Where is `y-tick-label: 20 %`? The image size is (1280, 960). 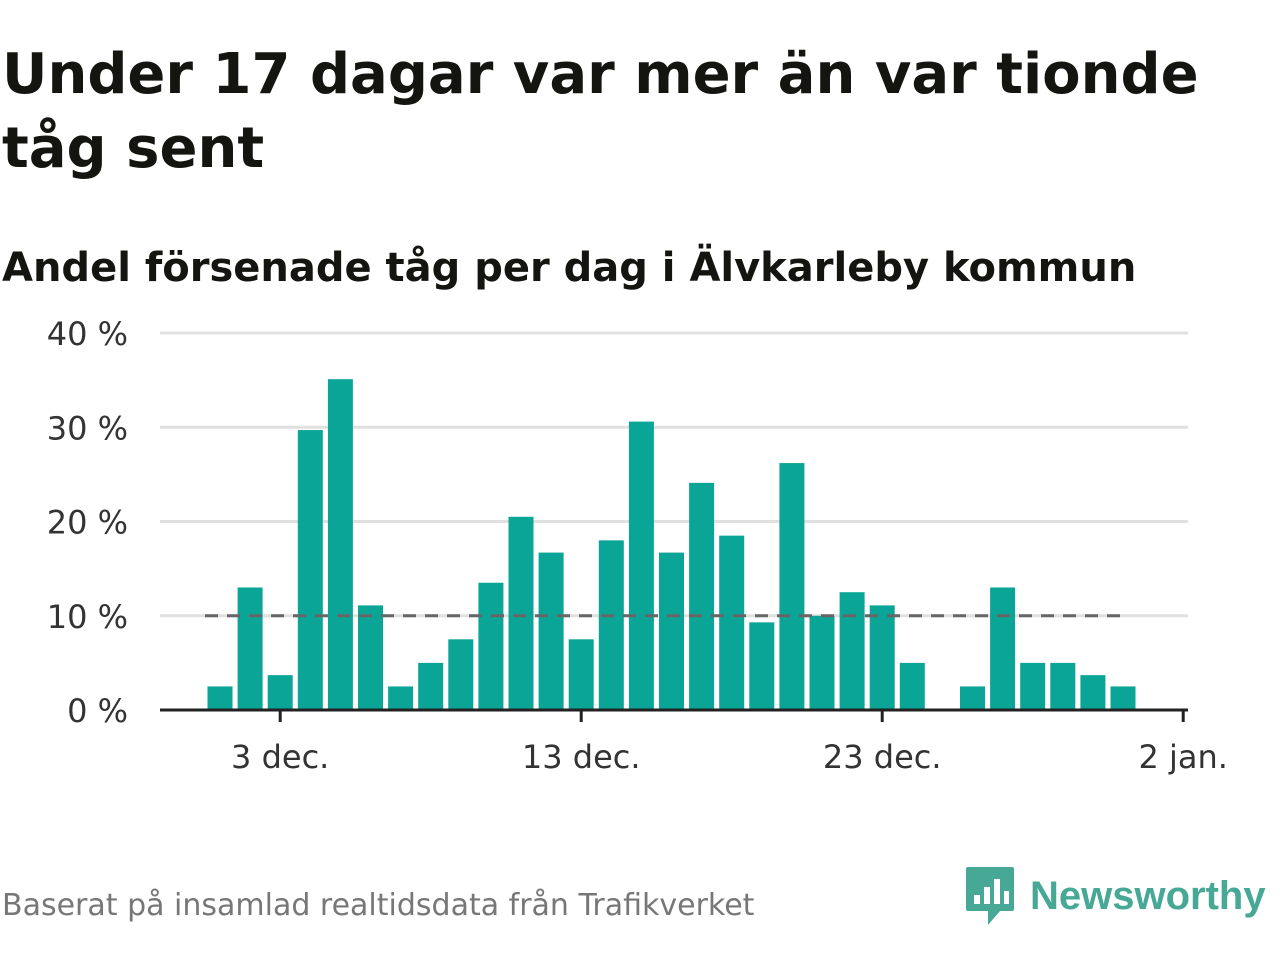
y-tick-label: 20 % is located at coordinates (87, 523).